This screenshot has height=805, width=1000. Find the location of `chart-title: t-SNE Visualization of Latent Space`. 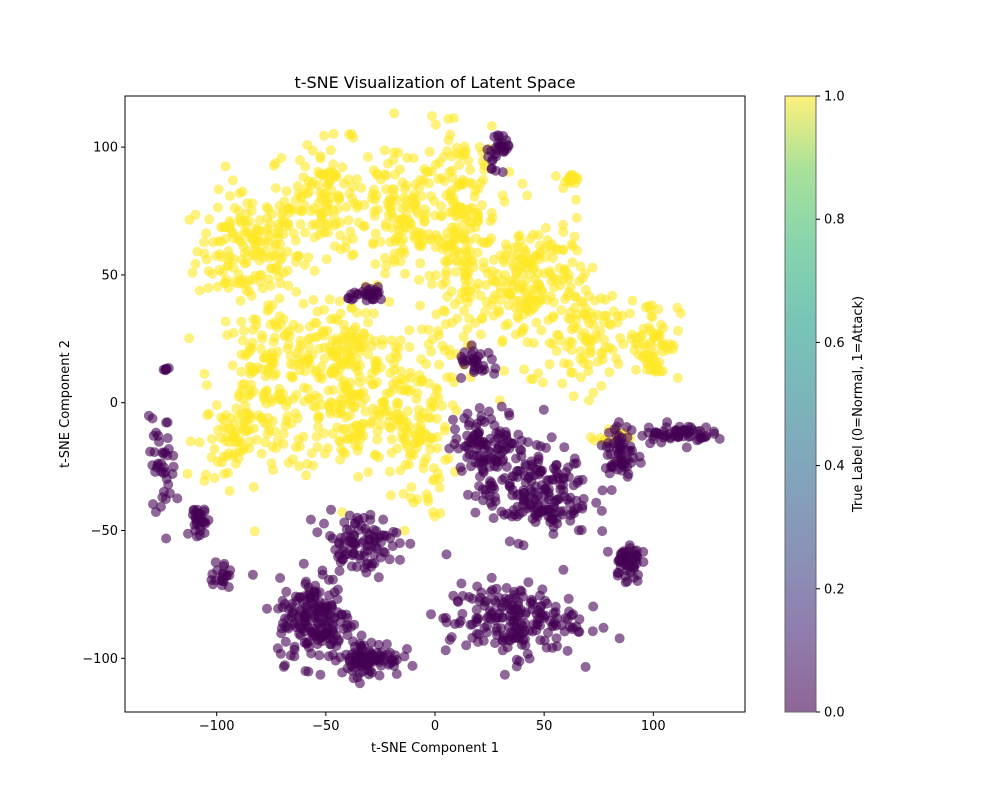

chart-title: t-SNE Visualization of Latent Space is located at coordinates (434, 82).